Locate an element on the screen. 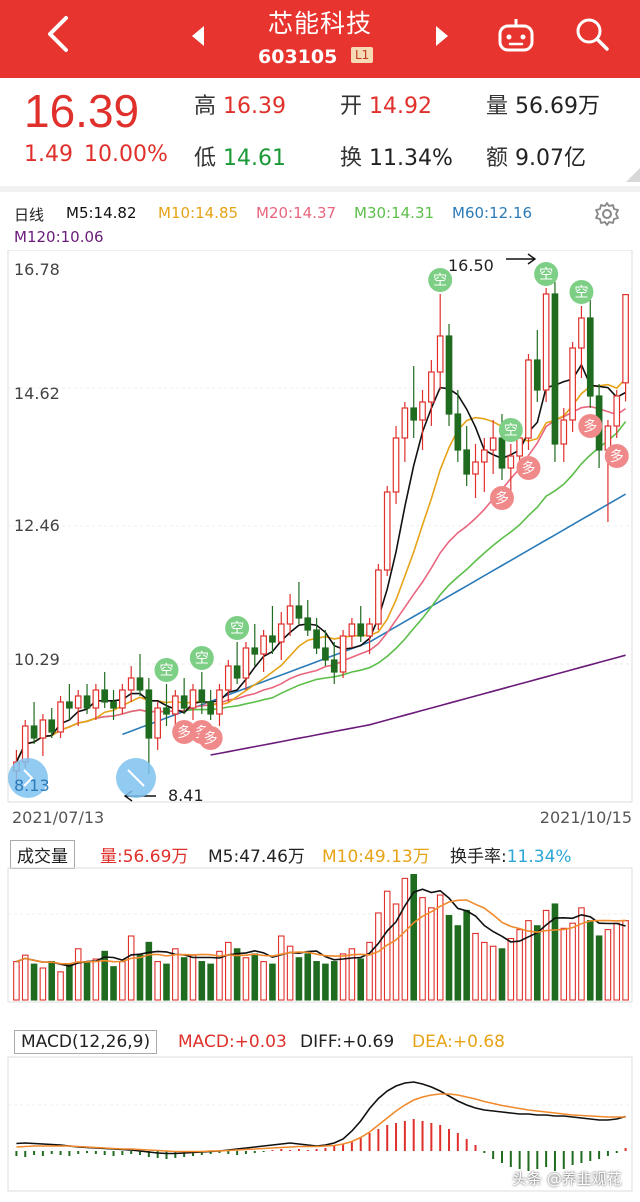 This screenshot has width=640, height=1202. max-price-label: 16.50 is located at coordinates (471, 265).